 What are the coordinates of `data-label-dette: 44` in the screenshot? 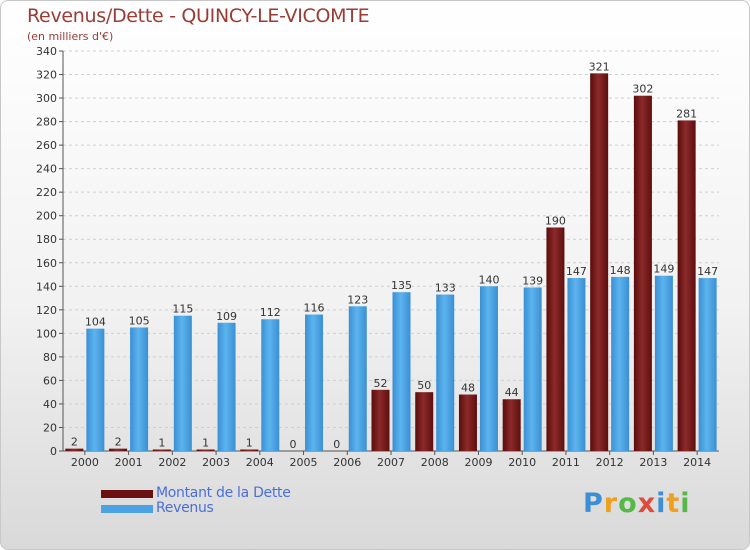 It's located at (512, 392).